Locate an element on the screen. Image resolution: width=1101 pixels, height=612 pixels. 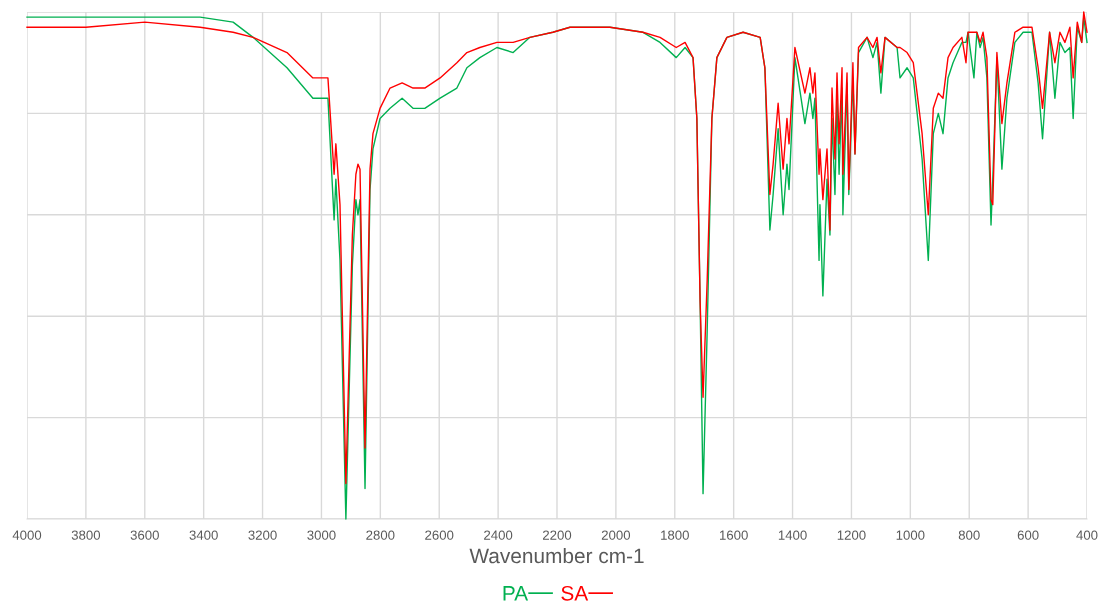
x-tick-label: 2200 is located at coordinates (557, 535).